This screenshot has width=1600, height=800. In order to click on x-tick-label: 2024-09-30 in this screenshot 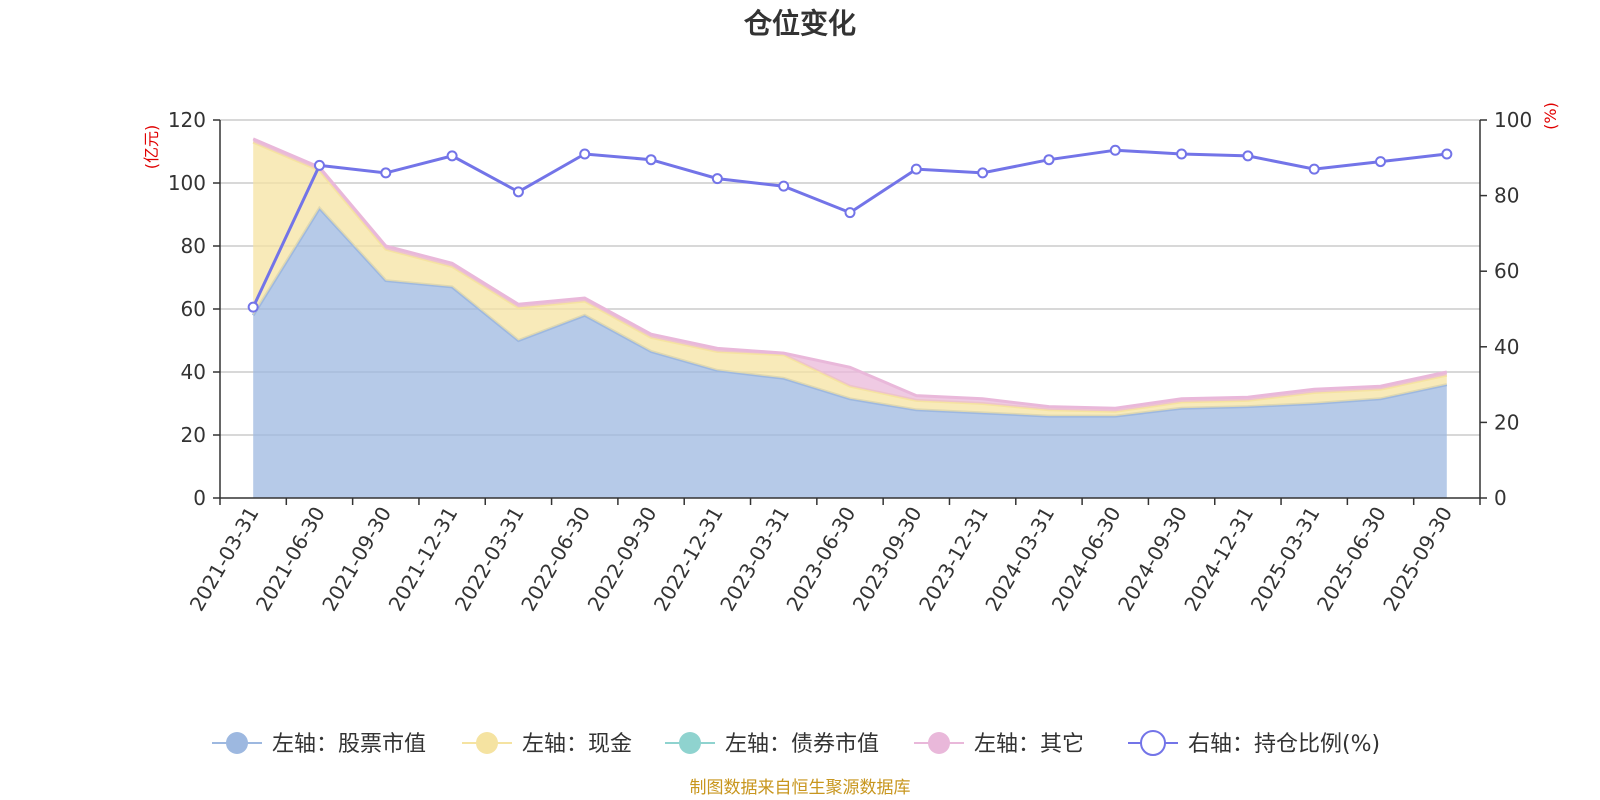, I will do `click(1152, 559)`.